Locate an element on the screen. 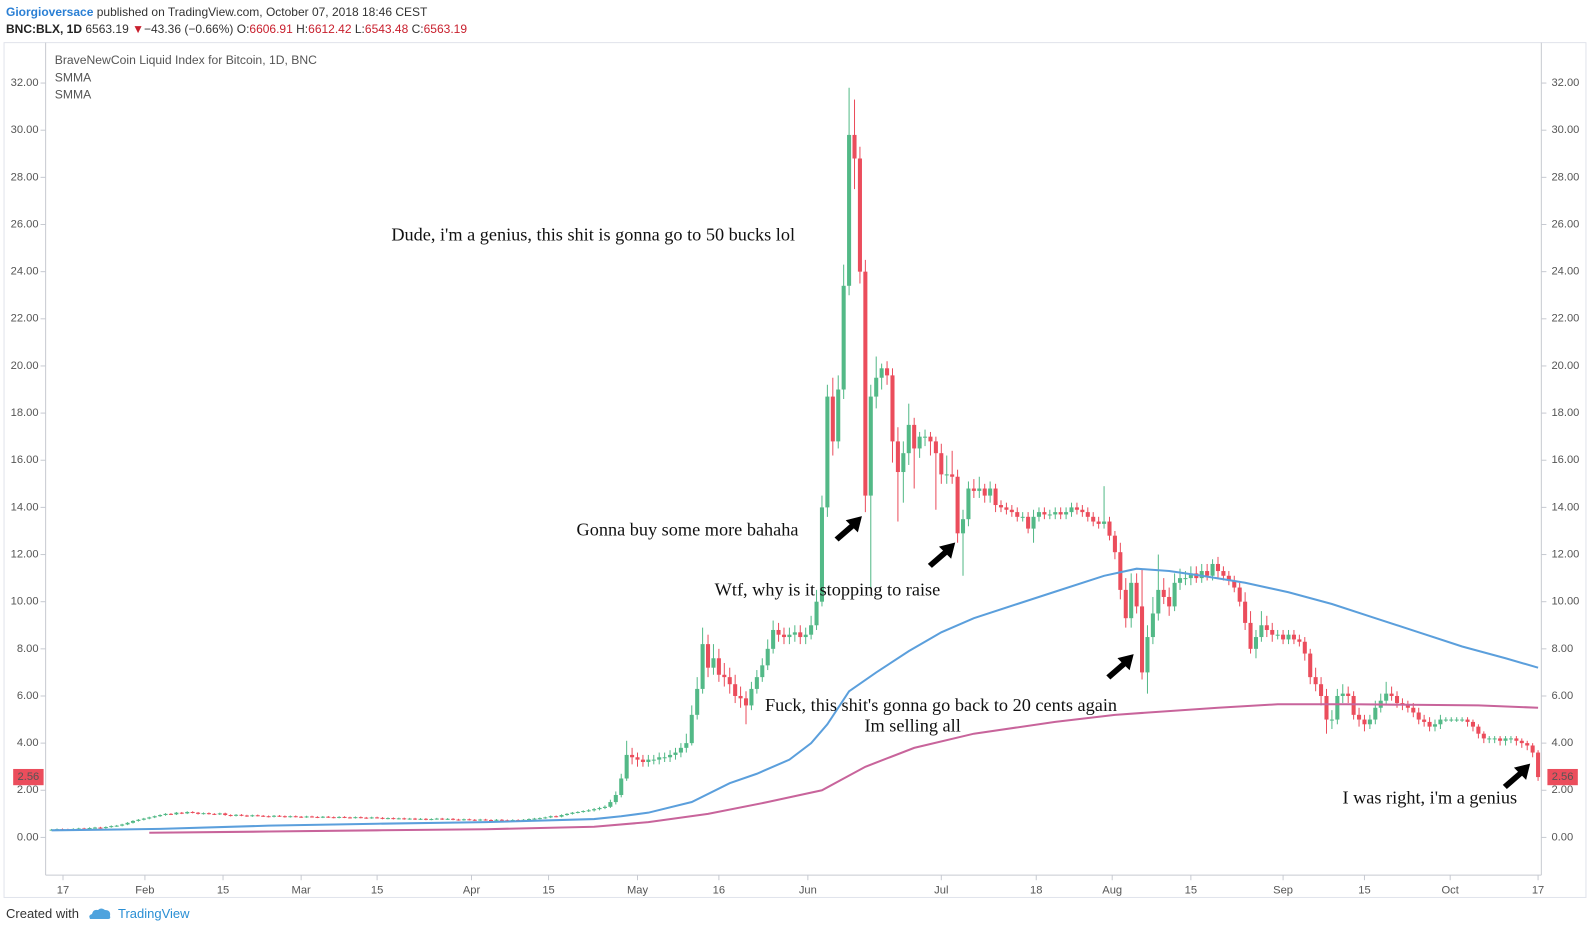  x-tick-label: May is located at coordinates (637, 890).